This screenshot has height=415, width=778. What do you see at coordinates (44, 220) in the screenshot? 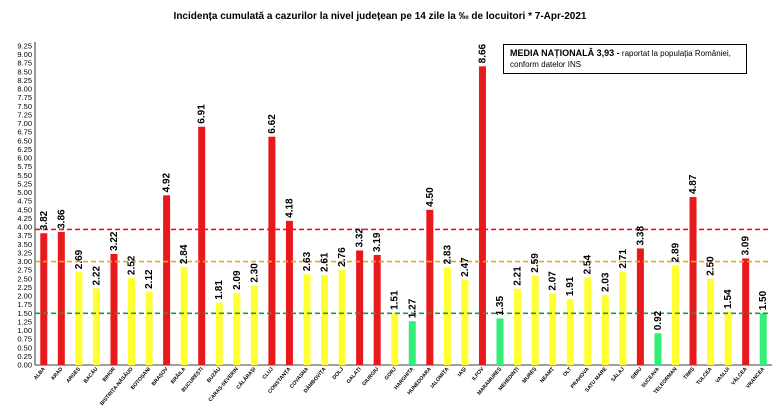
I see `data-label: 3.82` at bounding box center [44, 220].